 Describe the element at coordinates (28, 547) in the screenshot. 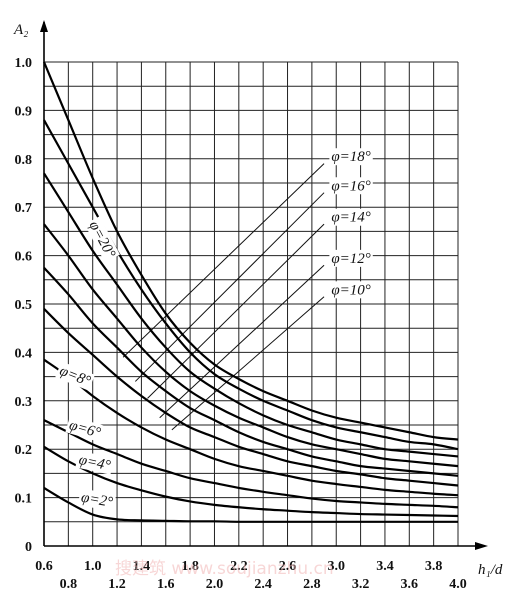

I see `y-tick-label: 0` at that location.